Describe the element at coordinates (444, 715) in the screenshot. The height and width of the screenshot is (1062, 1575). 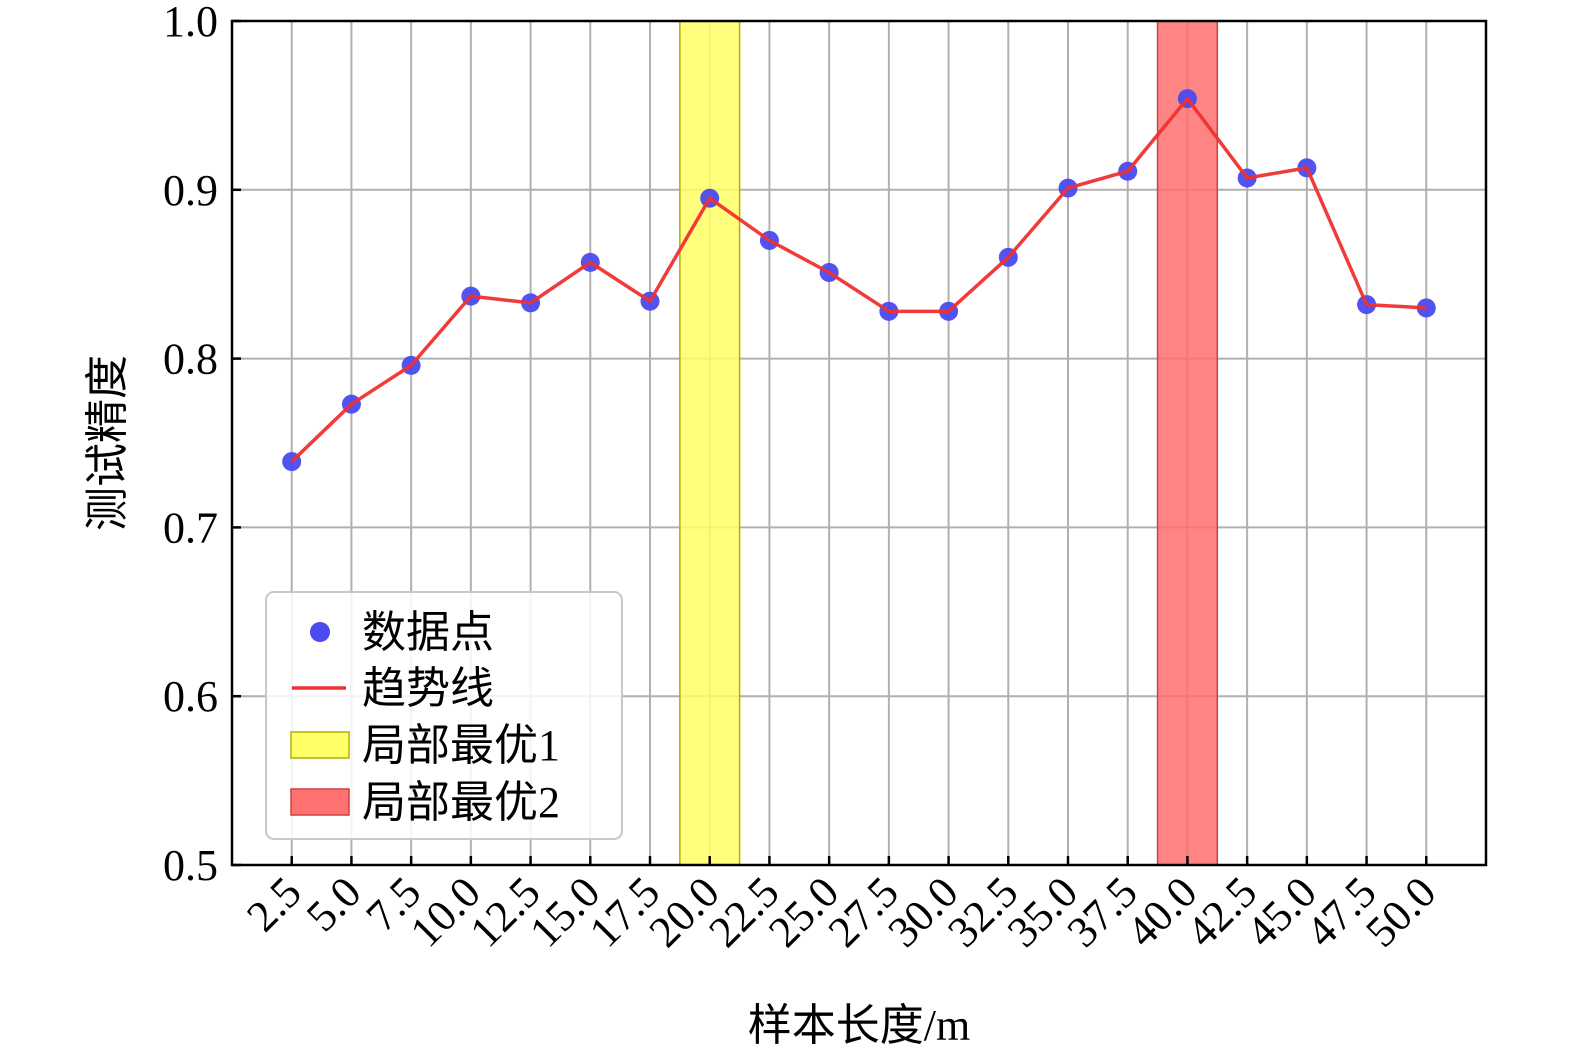
I see `legend-box` at that location.